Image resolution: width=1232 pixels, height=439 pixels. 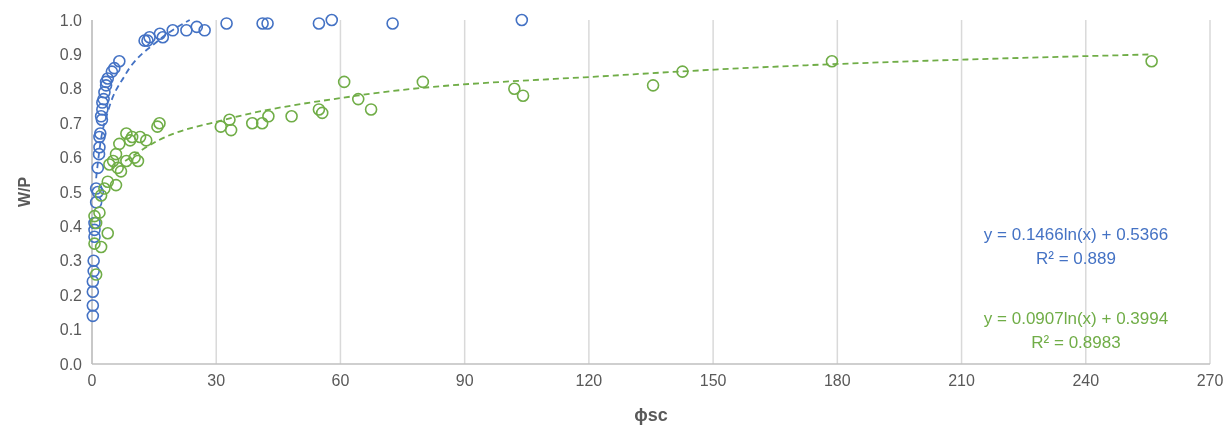 I want to click on y-tick-label: 0.0, so click(x=71, y=364).